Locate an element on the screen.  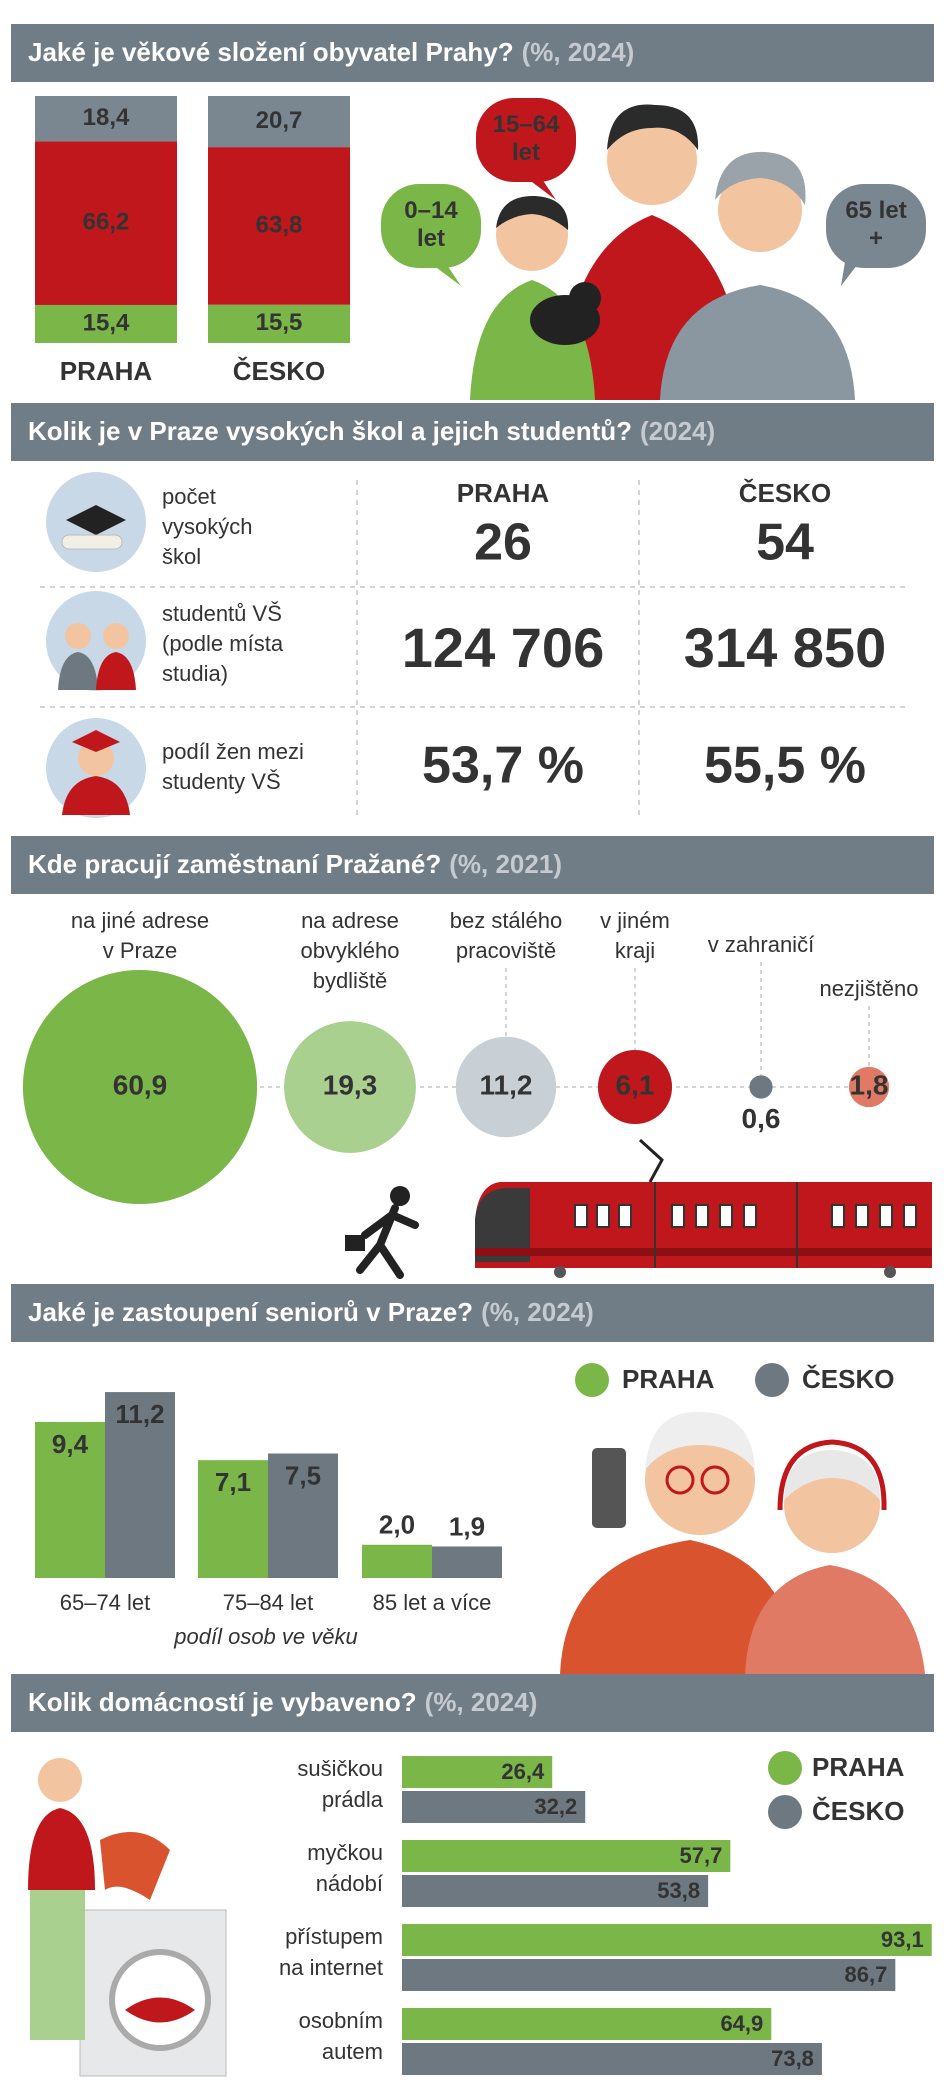
bubble-label: 0–14 let is located at coordinates (431, 224).